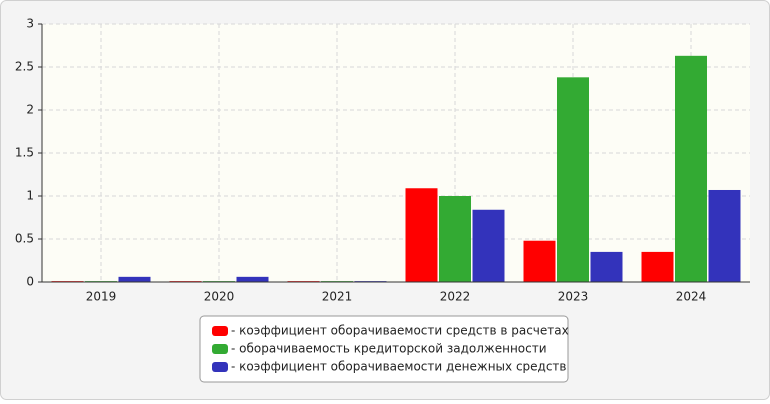 Image resolution: width=770 pixels, height=404 pixels. I want to click on y-tick-label: 3, so click(30, 24).